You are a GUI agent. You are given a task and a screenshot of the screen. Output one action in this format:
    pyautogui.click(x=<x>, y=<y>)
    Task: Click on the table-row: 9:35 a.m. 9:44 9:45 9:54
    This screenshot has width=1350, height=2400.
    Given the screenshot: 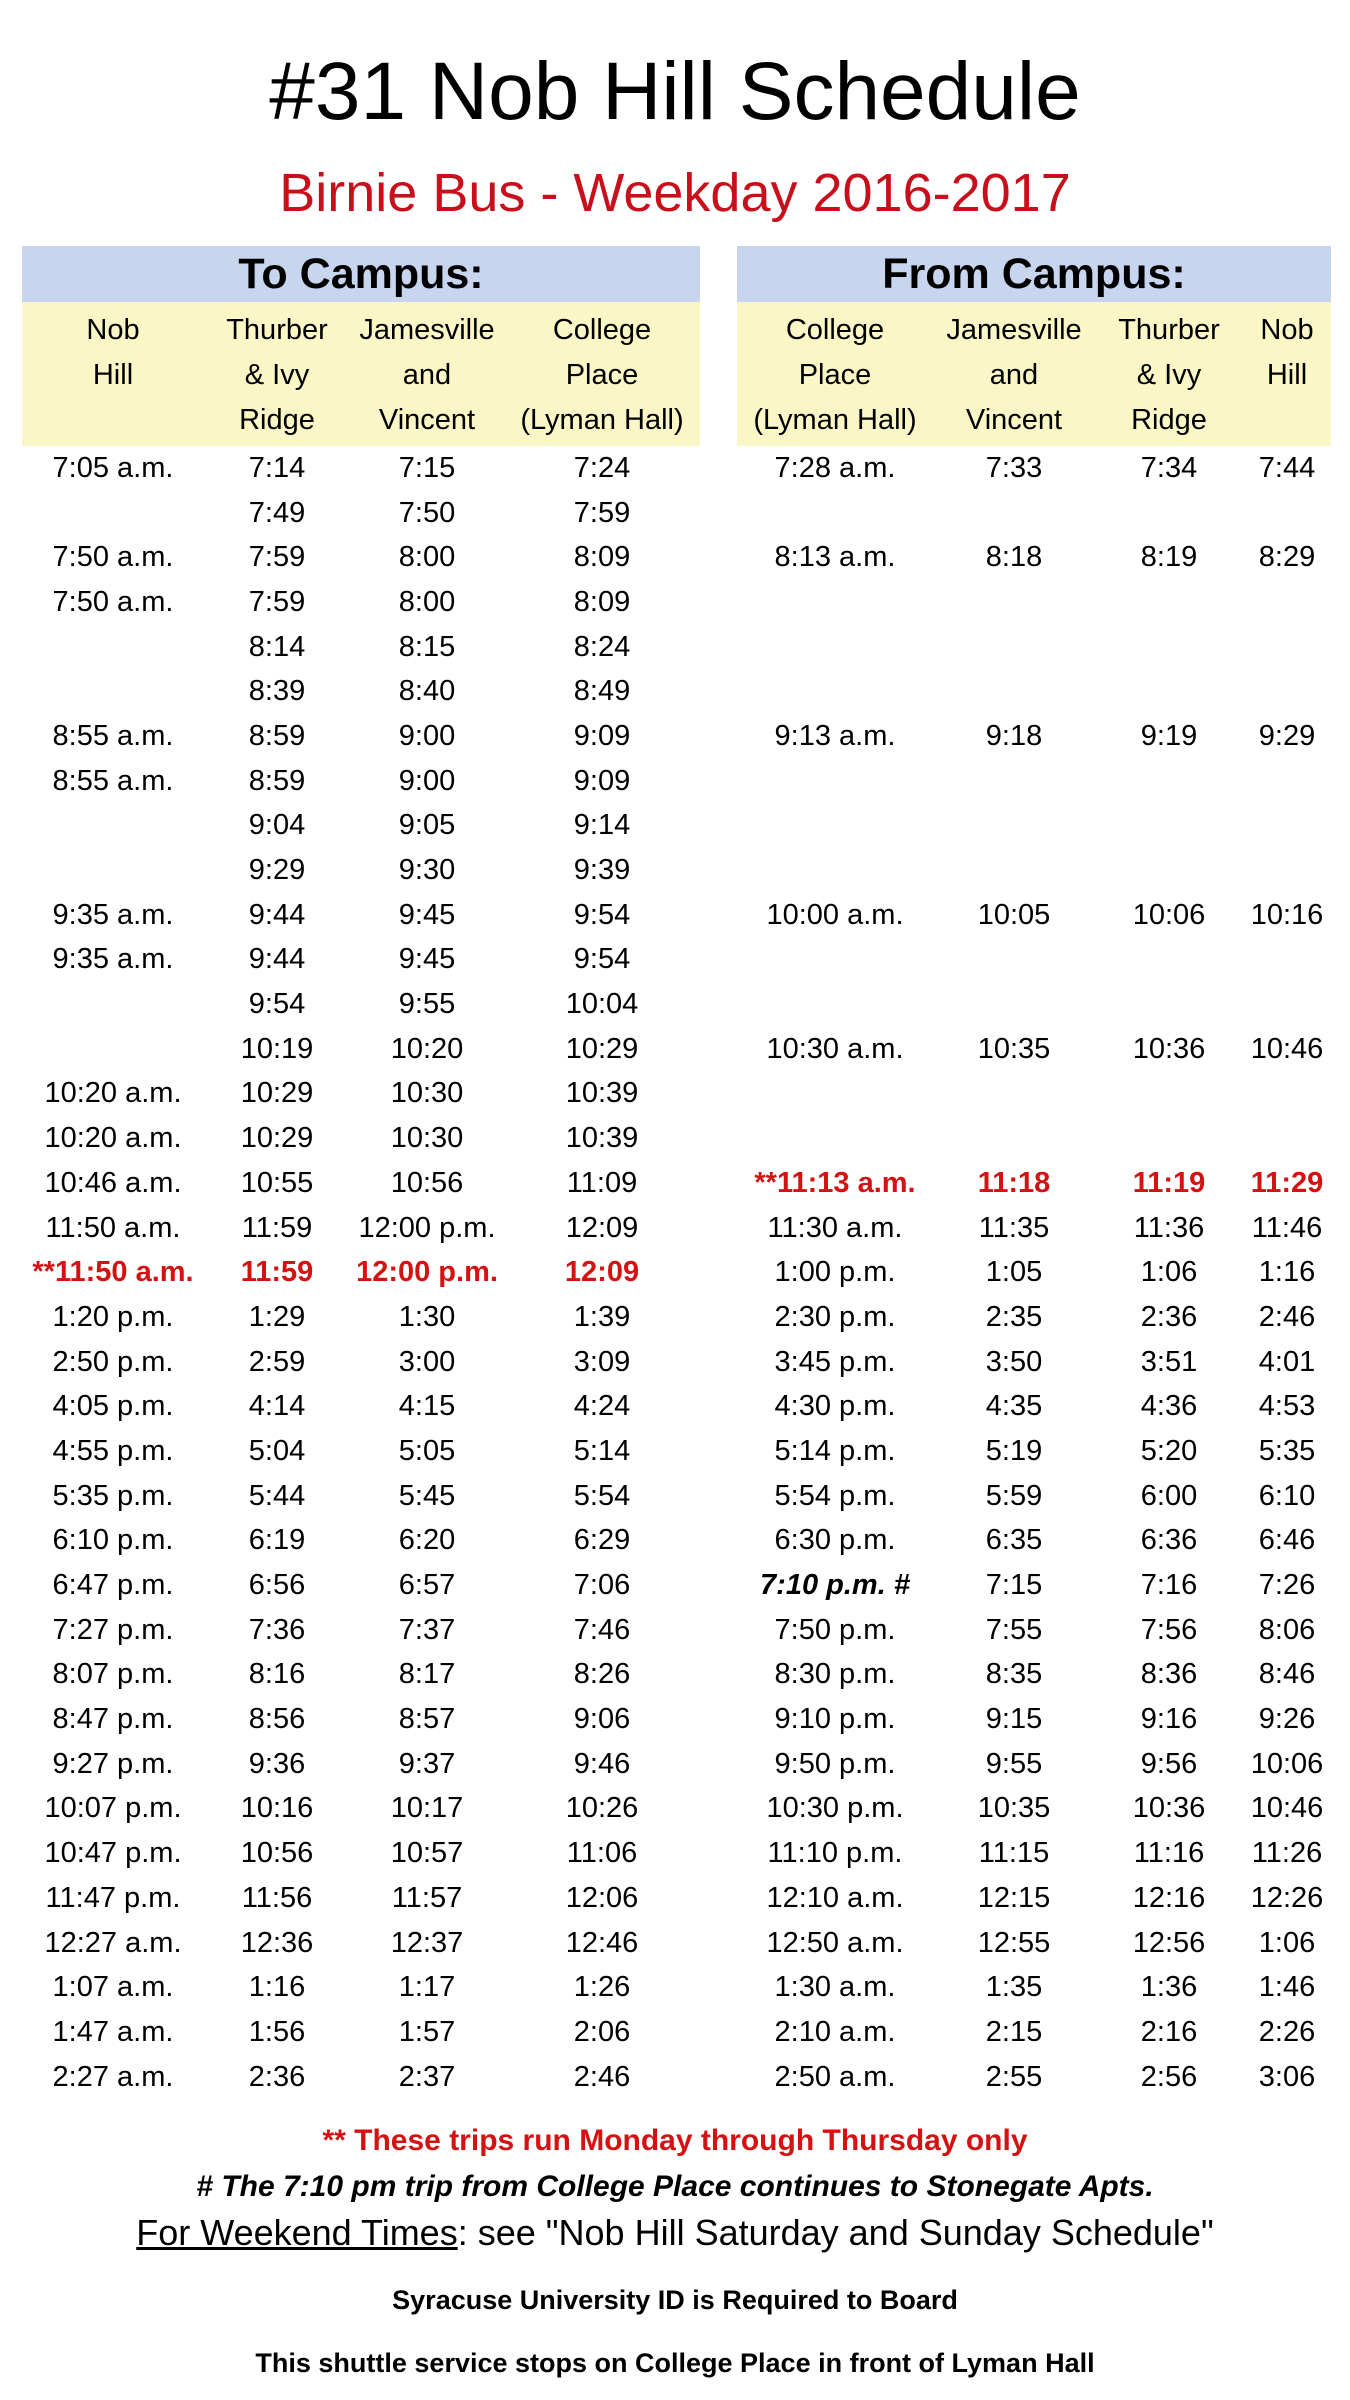 What is the action you would take?
    pyautogui.click(x=361, y=960)
    